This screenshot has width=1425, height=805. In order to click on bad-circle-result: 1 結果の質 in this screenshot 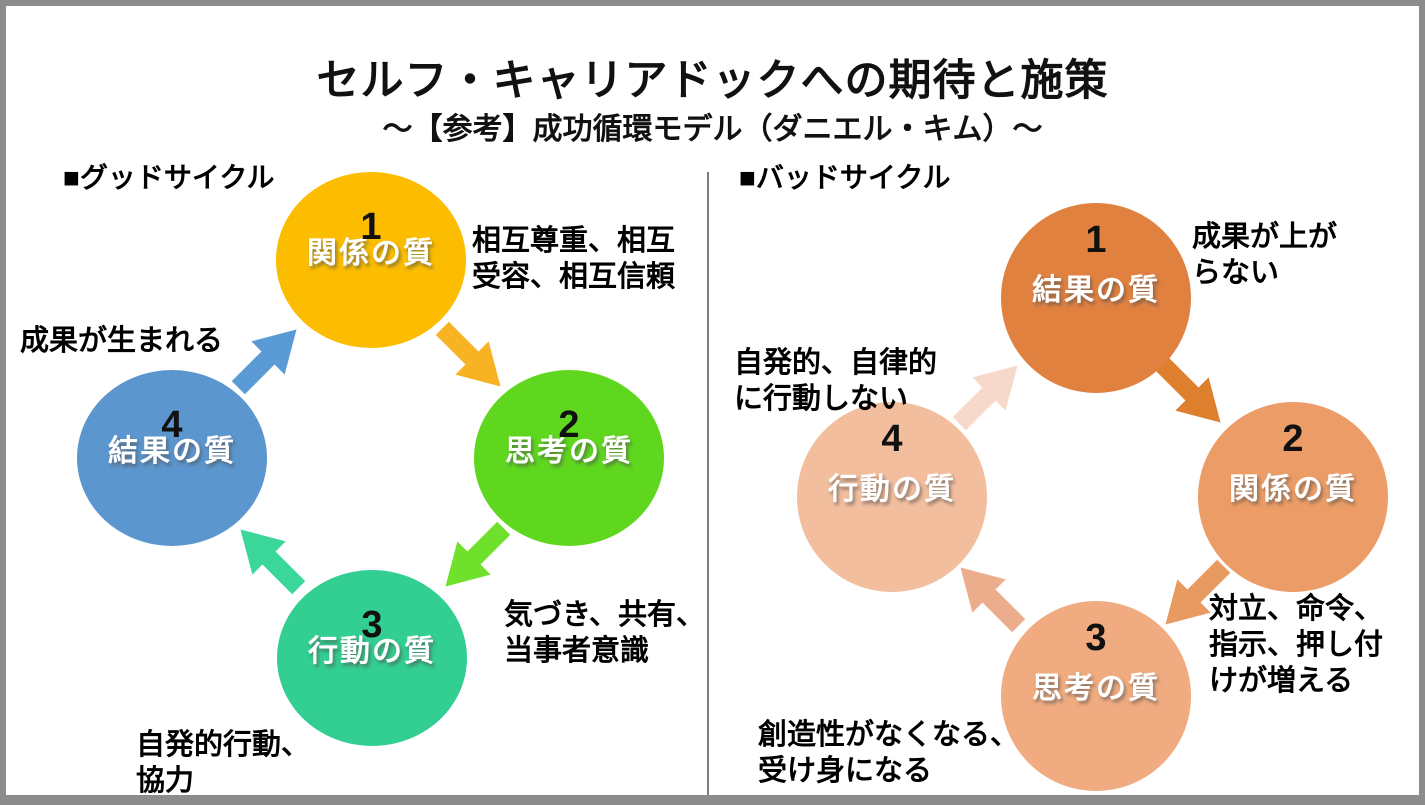, I will do `click(1096, 298)`.